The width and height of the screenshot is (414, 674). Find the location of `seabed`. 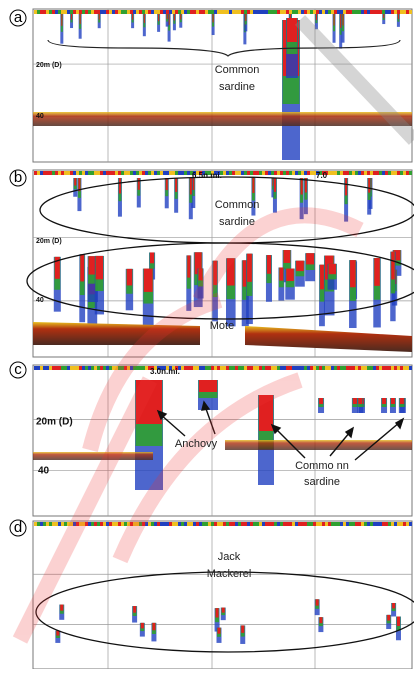

seabed is located at coordinates (116, 333).